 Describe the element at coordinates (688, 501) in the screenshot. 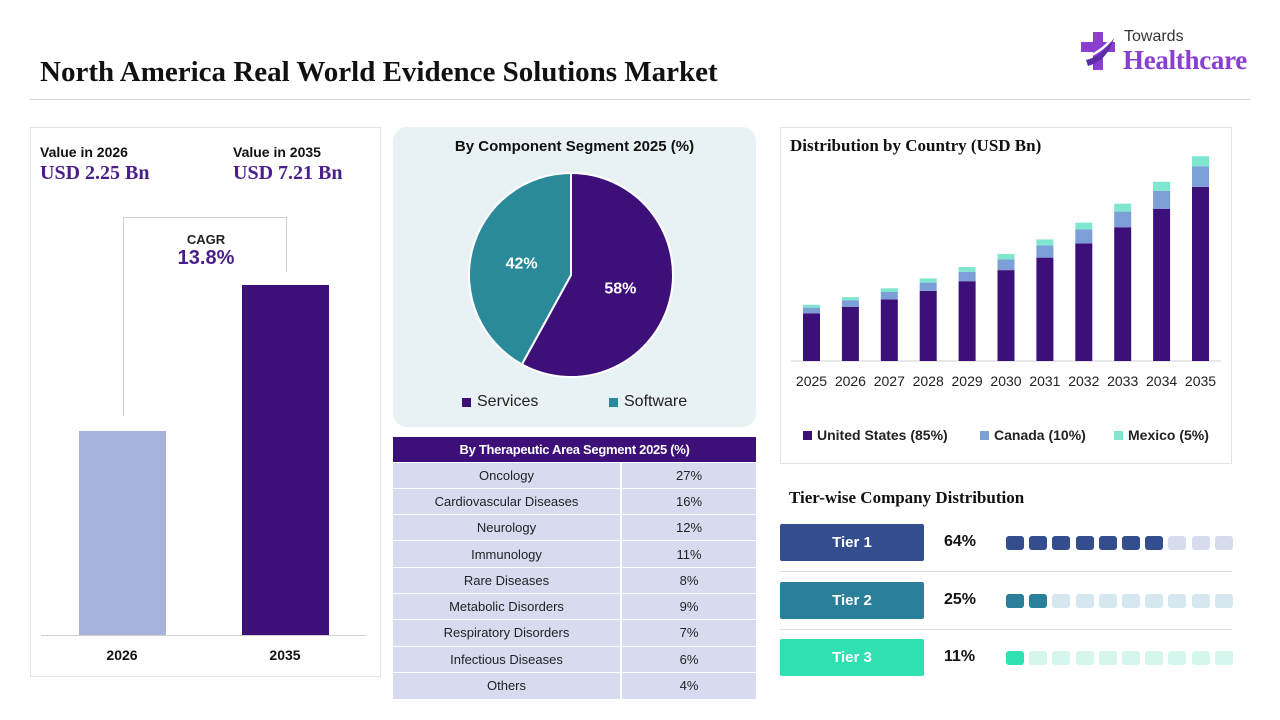

I see `area-share-cell: 16%` at that location.